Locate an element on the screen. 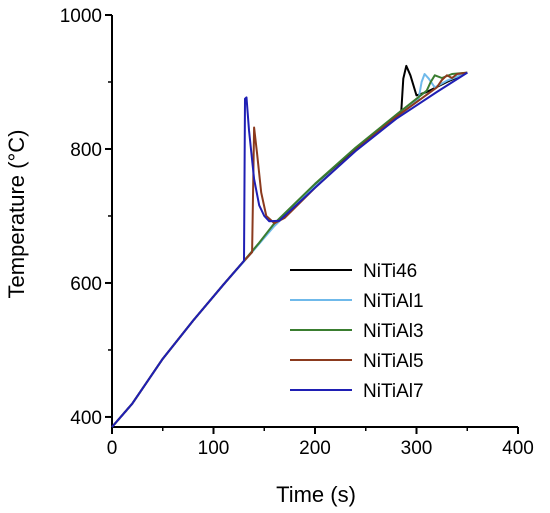 This screenshot has width=550, height=513. legend-label: NiTiAl5 is located at coordinates (393, 361).